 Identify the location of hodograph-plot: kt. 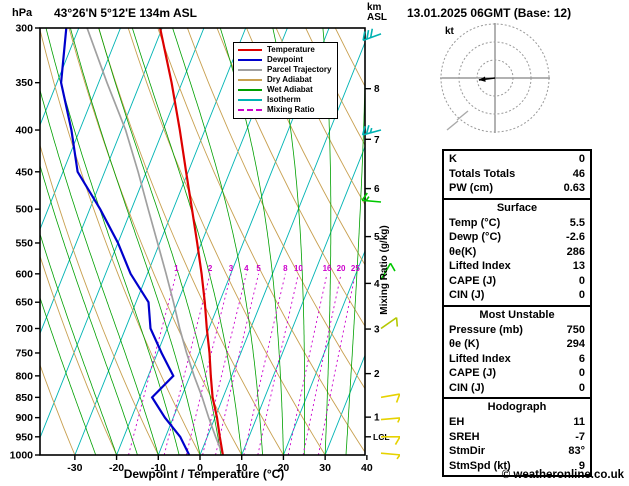
(495, 78).